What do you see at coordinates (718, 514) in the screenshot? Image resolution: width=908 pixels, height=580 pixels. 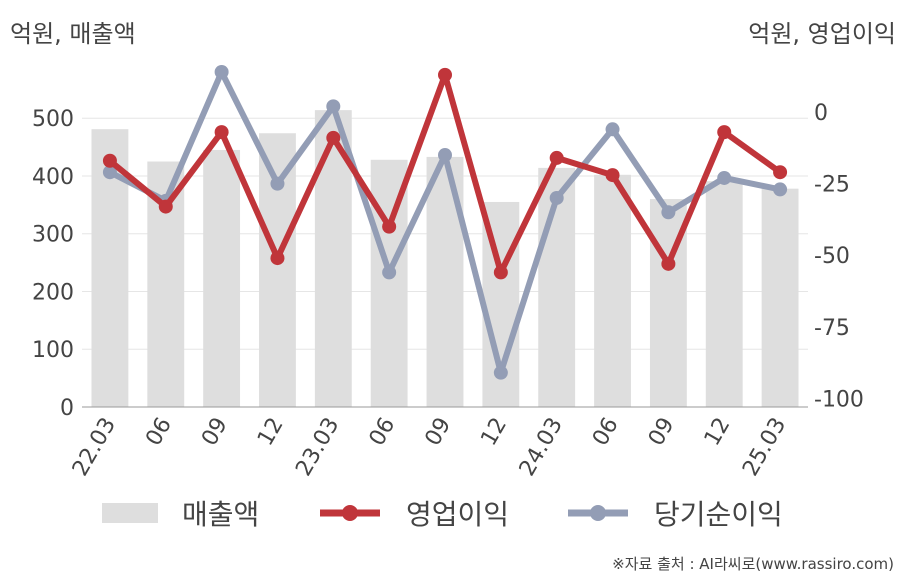 I see `legend-label-net-income: 당기순이익` at bounding box center [718, 514].